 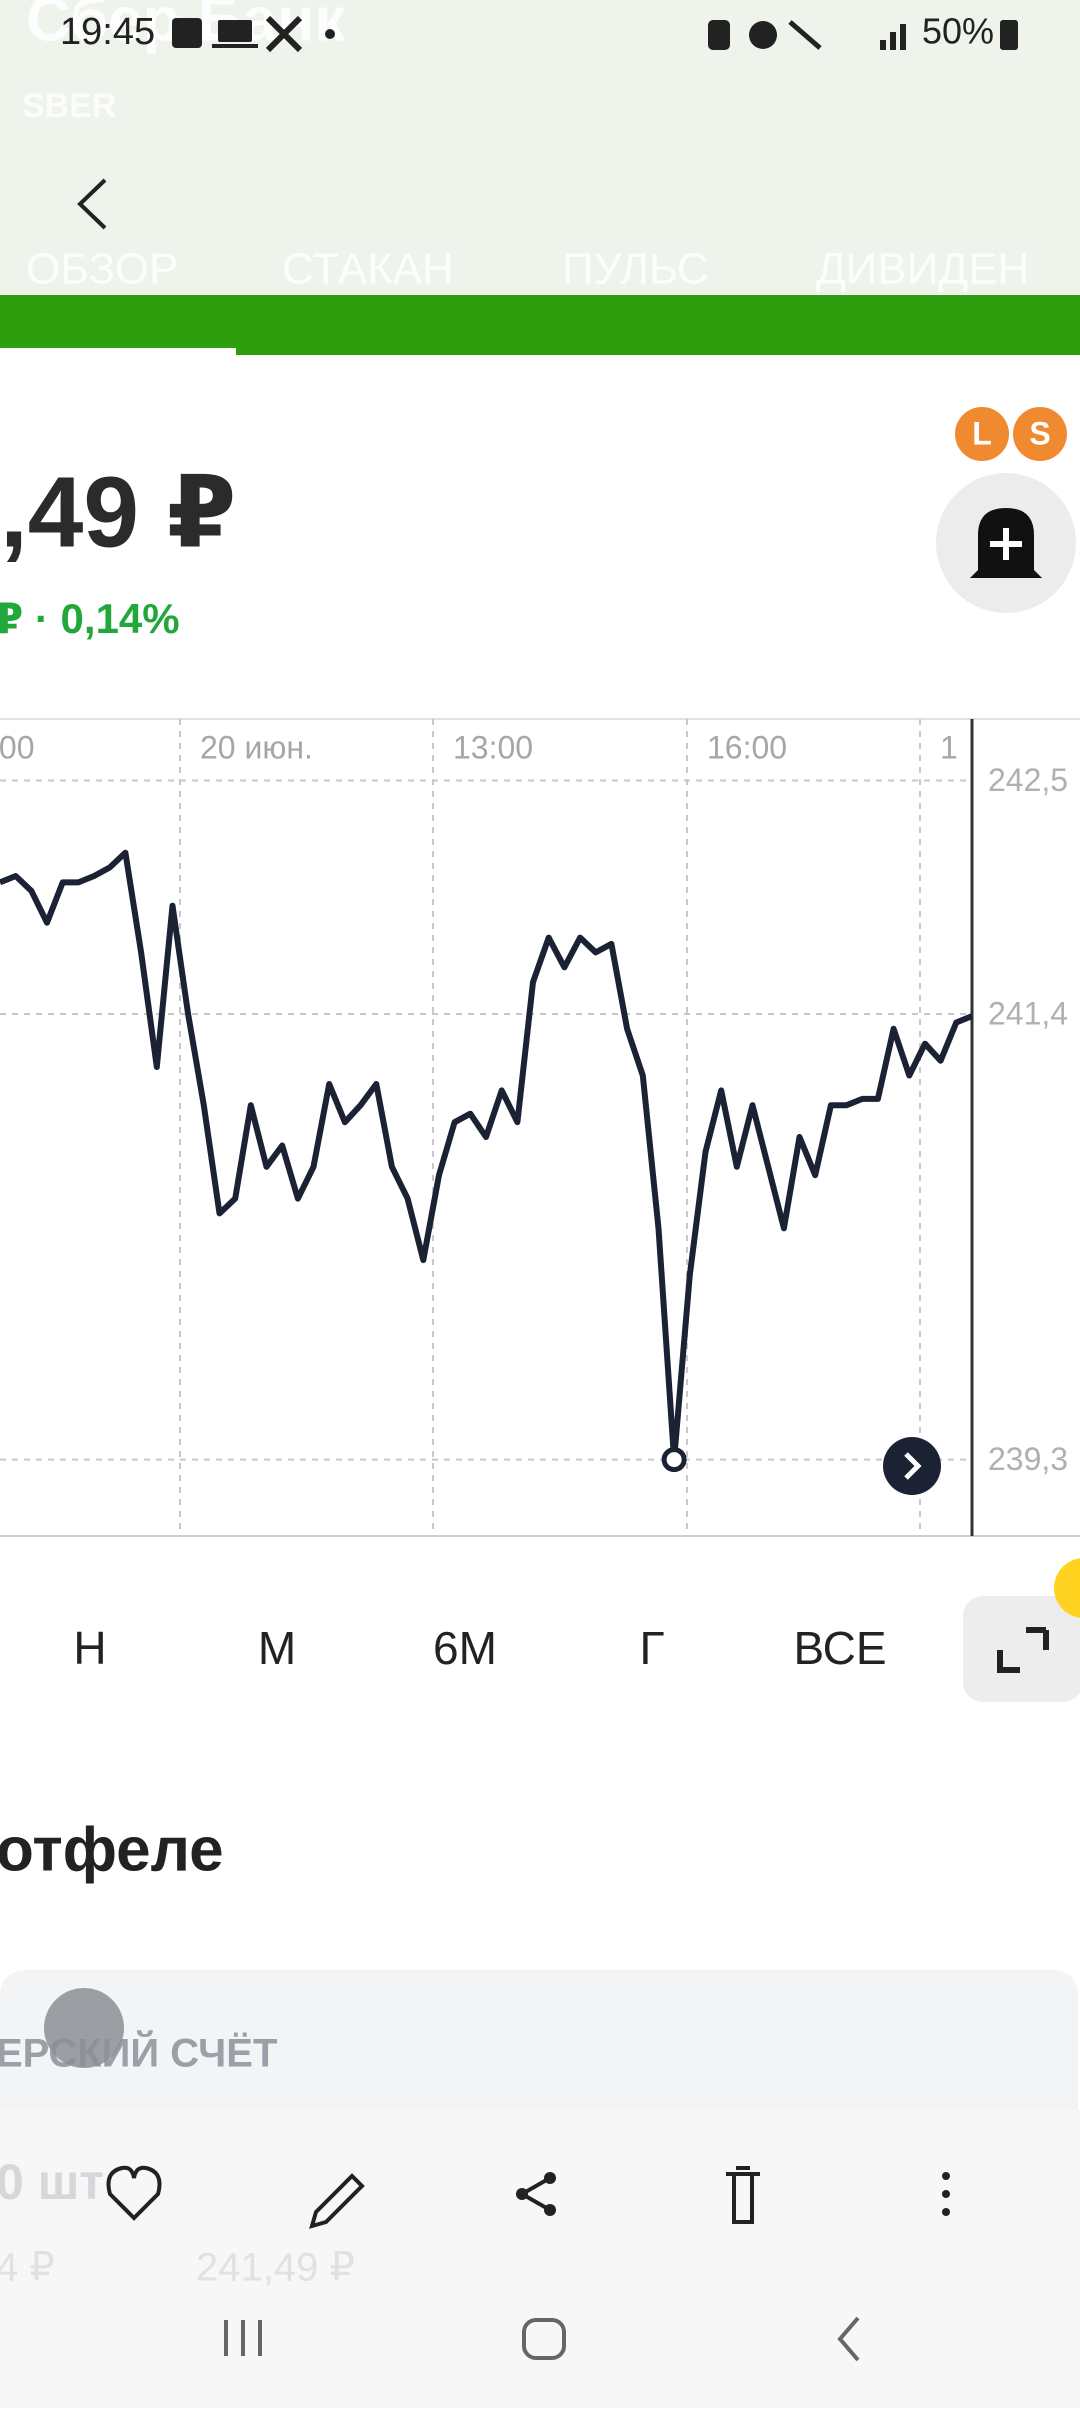 I want to click on x-tick-label: :00, so click(x=17, y=747).